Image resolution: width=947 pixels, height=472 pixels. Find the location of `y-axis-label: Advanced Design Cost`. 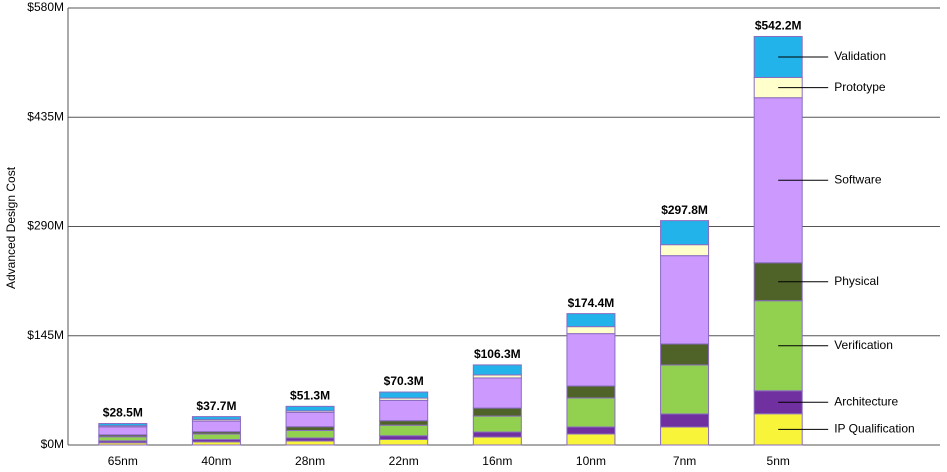

y-axis-label: Advanced Design Cost is located at coordinates (11, 227).